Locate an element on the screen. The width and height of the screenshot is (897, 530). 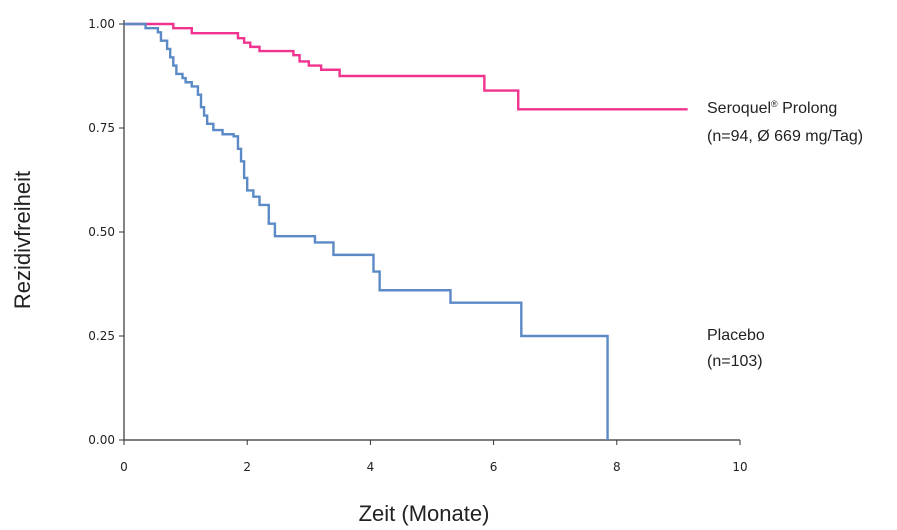
x-tick-label: 8 is located at coordinates (617, 467).